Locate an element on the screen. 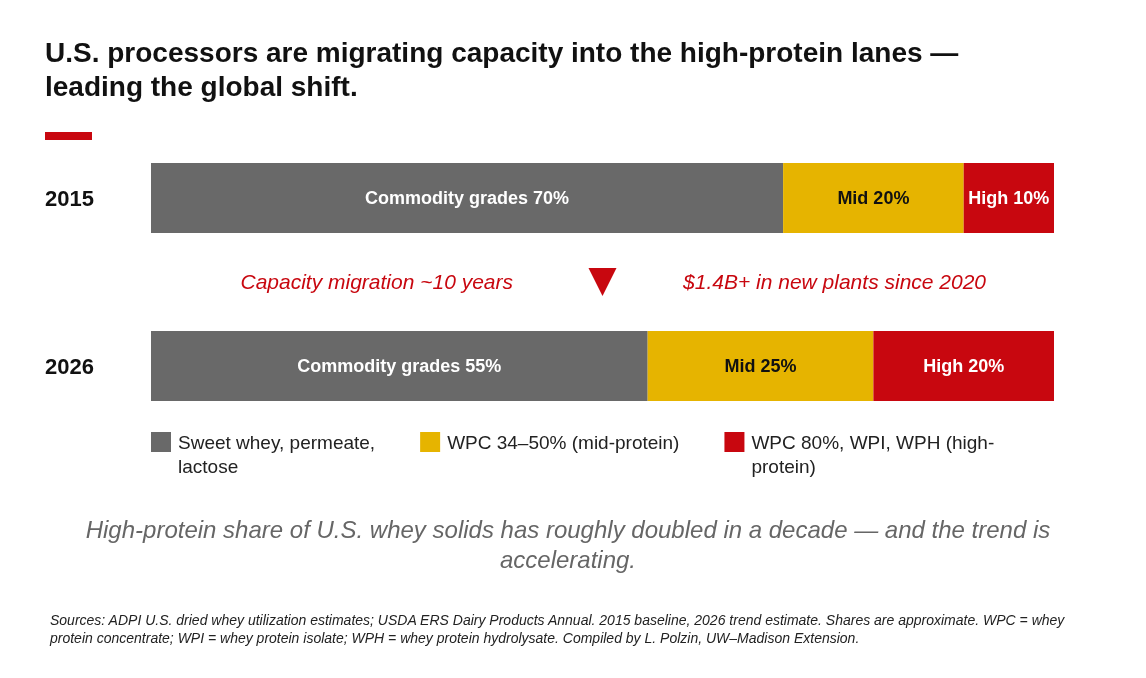 The height and width of the screenshot is (678, 1146). y-tick-label: 2015 is located at coordinates (69, 198).